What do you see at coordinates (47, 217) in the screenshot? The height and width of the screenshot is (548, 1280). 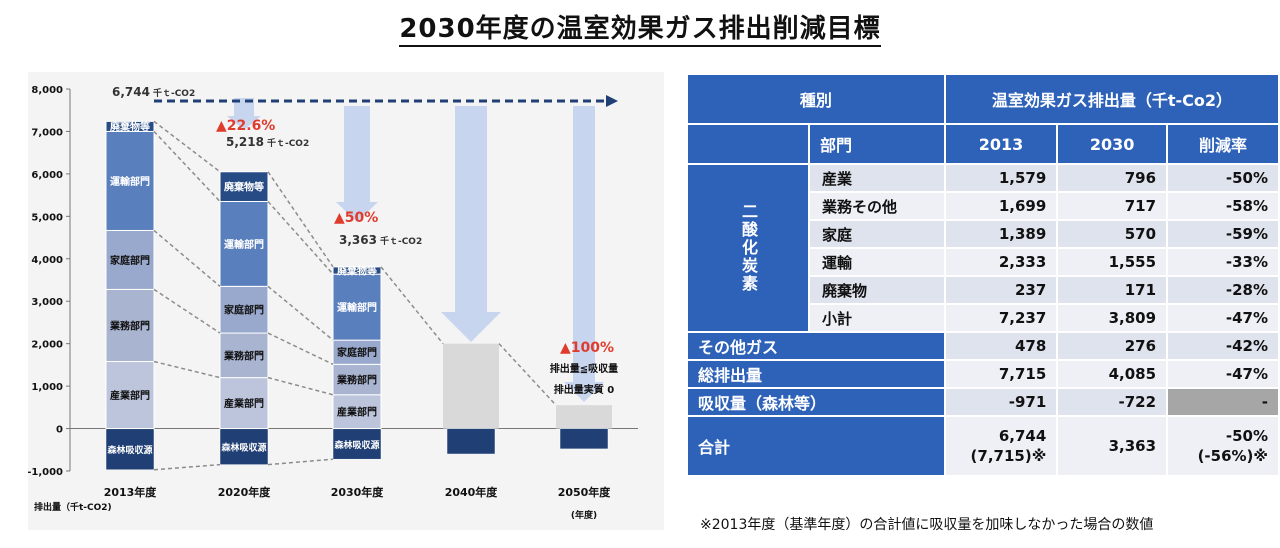 I see `y-tick-label: 5,000` at bounding box center [47, 217].